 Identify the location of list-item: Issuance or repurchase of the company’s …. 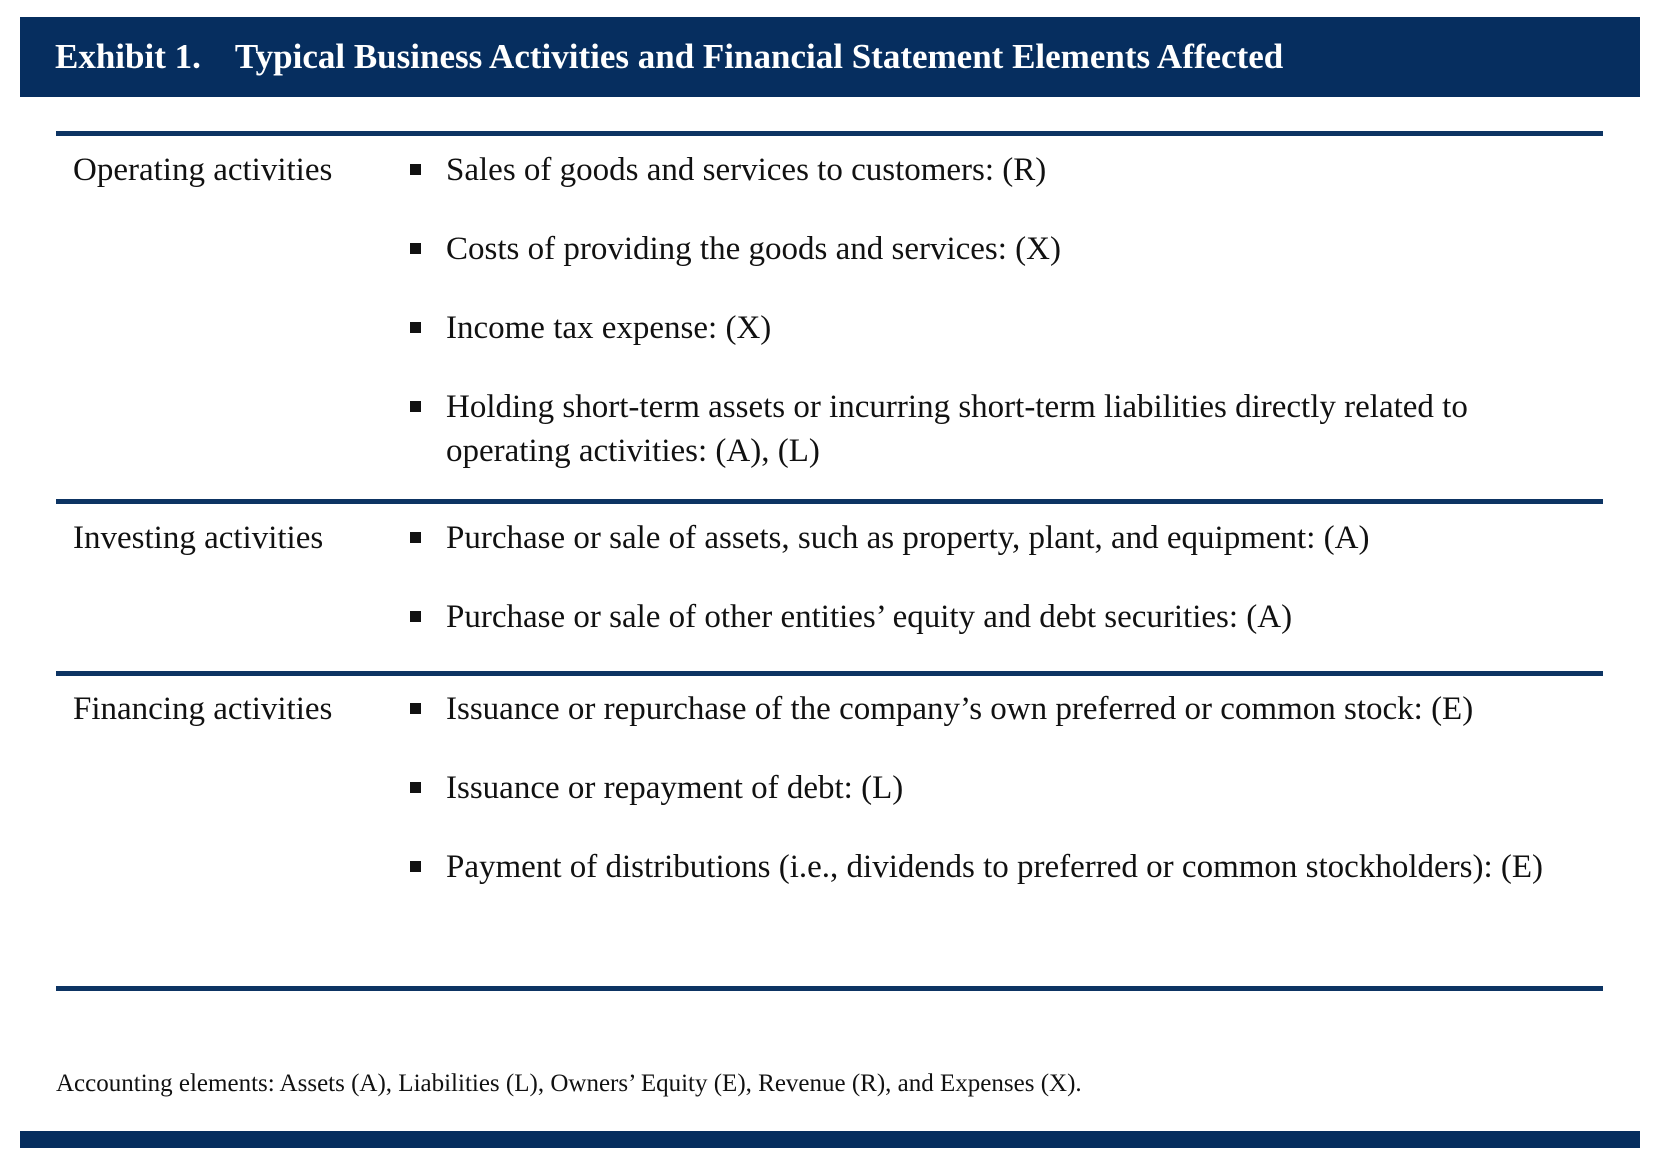
(1005, 709).